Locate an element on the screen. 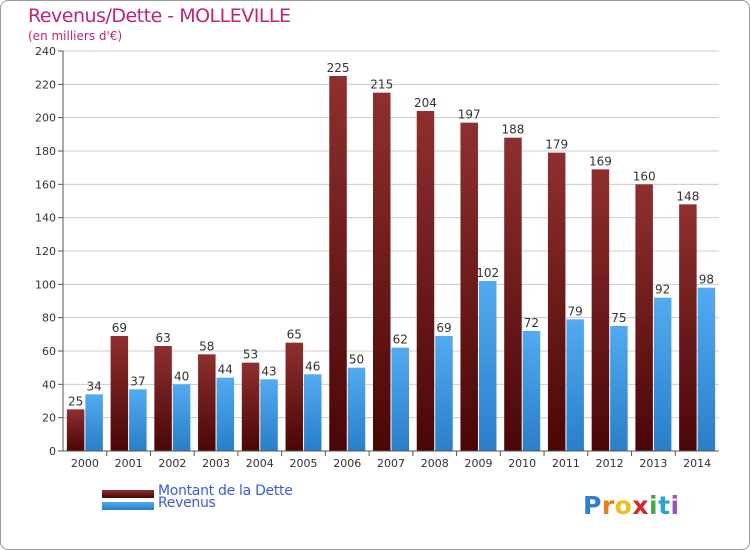 This screenshot has height=550, width=750. y-tick-label: 0 is located at coordinates (52, 451).